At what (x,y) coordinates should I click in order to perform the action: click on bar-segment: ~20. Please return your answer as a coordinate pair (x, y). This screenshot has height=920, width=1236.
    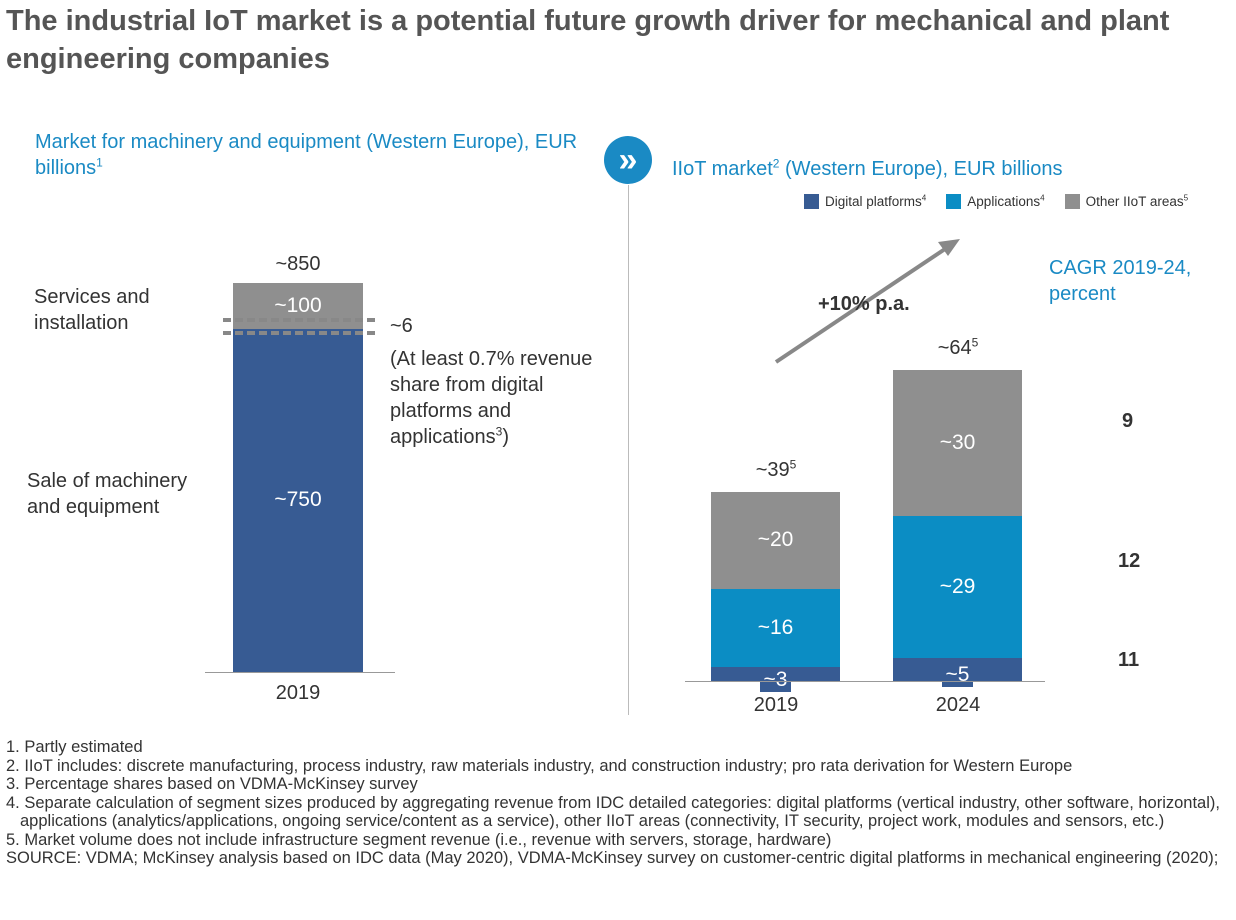
    Looking at the image, I should click on (775, 540).